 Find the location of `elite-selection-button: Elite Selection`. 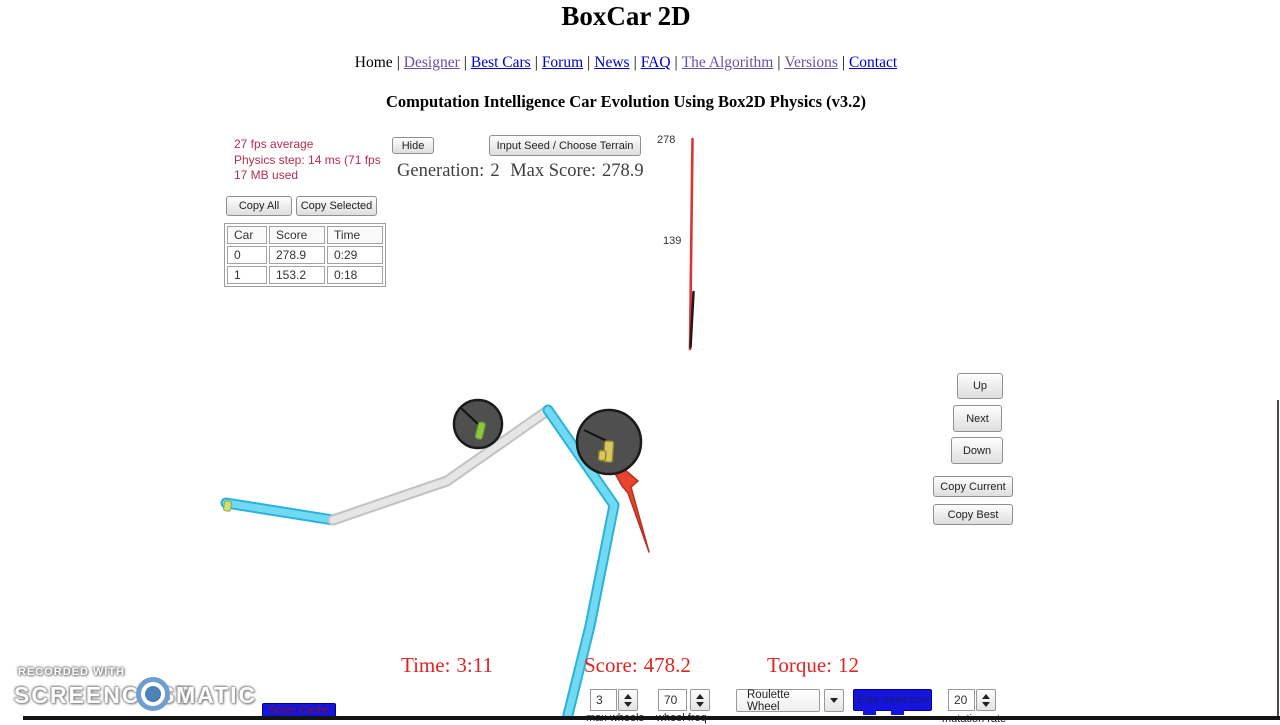

elite-selection-button: Elite Selection is located at coordinates (892, 700).